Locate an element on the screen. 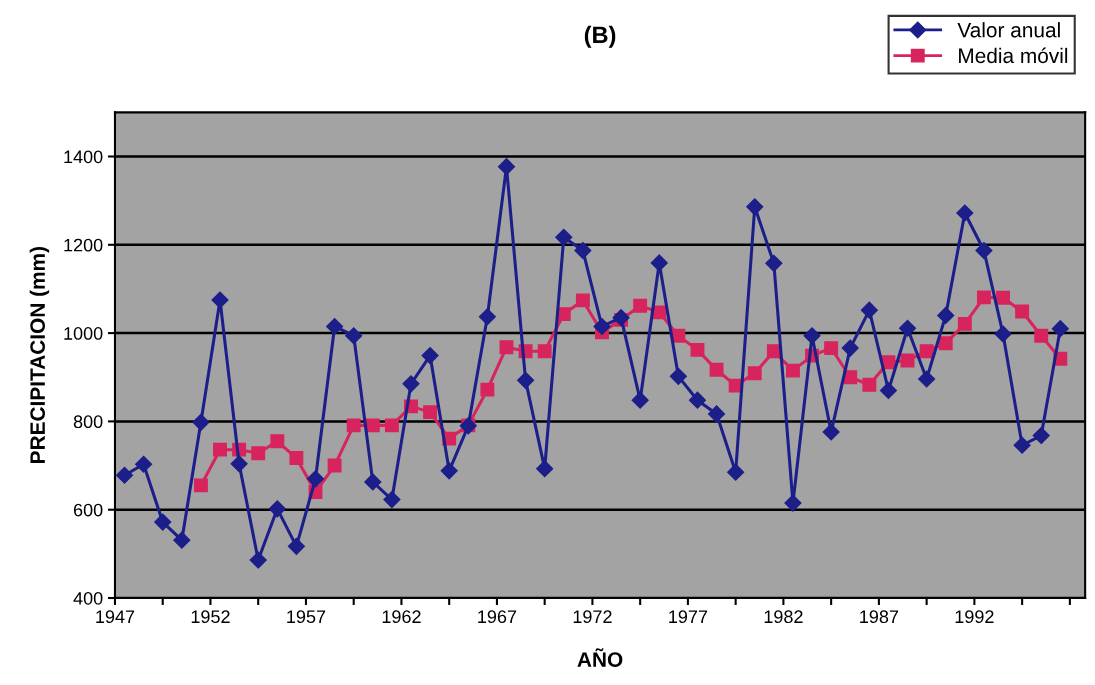 The image size is (1095, 685). x-tick-label: 1947 is located at coordinates (115, 617).